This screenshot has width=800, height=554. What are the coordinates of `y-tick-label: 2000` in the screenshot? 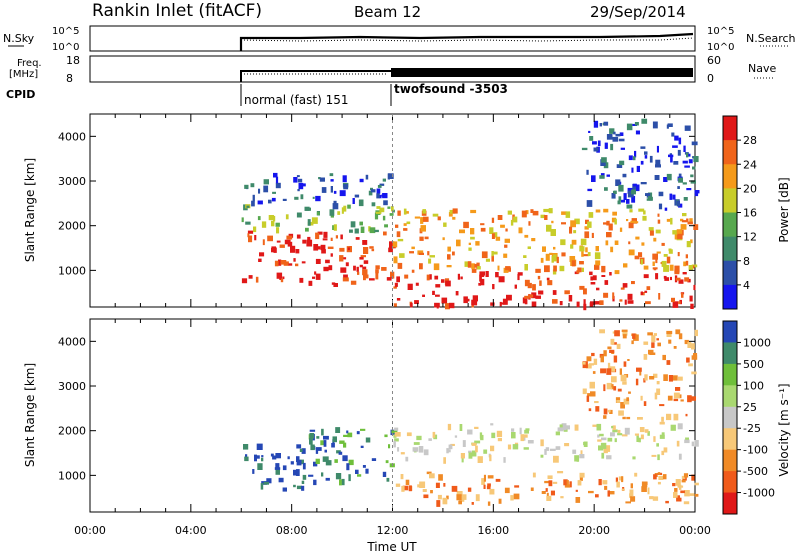 It's located at (72, 431).